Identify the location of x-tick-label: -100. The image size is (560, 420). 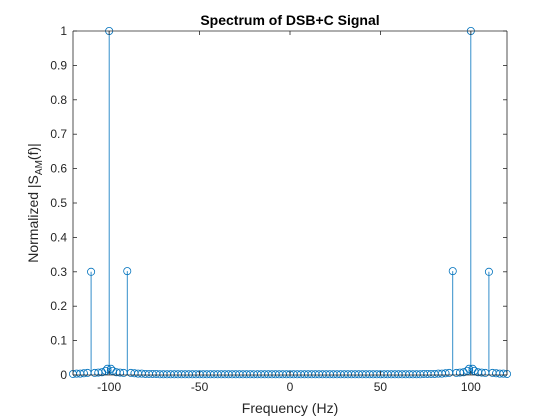
(109, 387).